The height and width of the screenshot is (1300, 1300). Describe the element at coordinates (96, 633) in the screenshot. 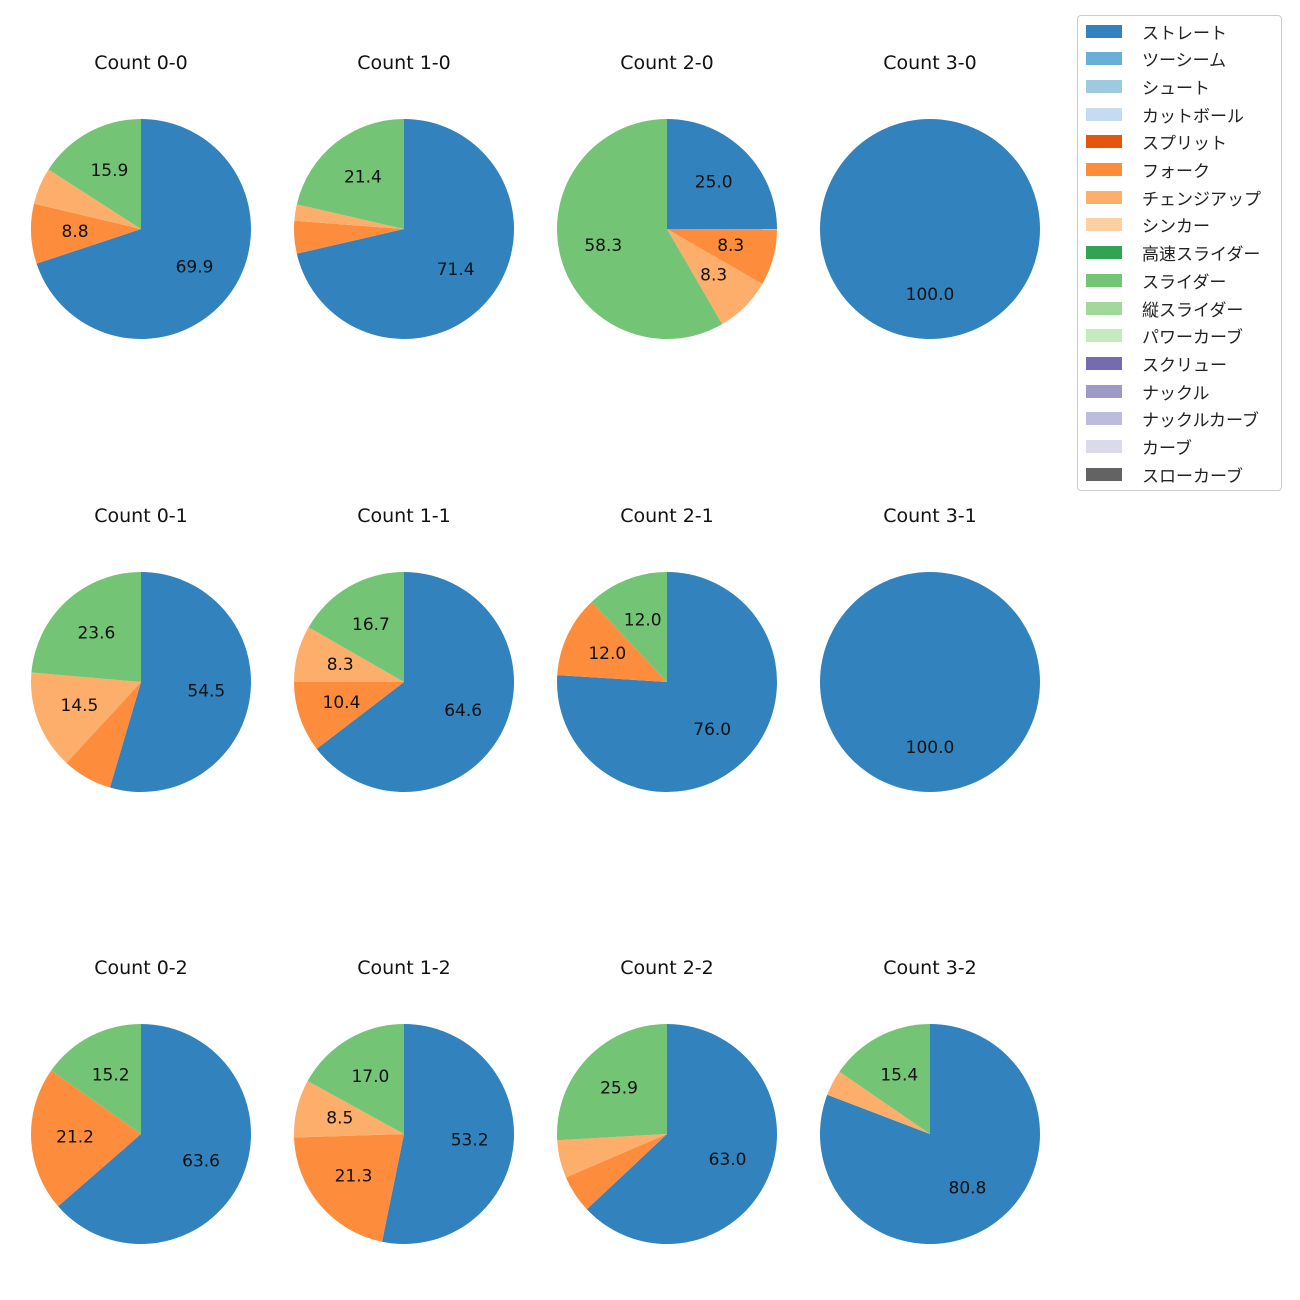

I see `slice-label: 23.6` at that location.